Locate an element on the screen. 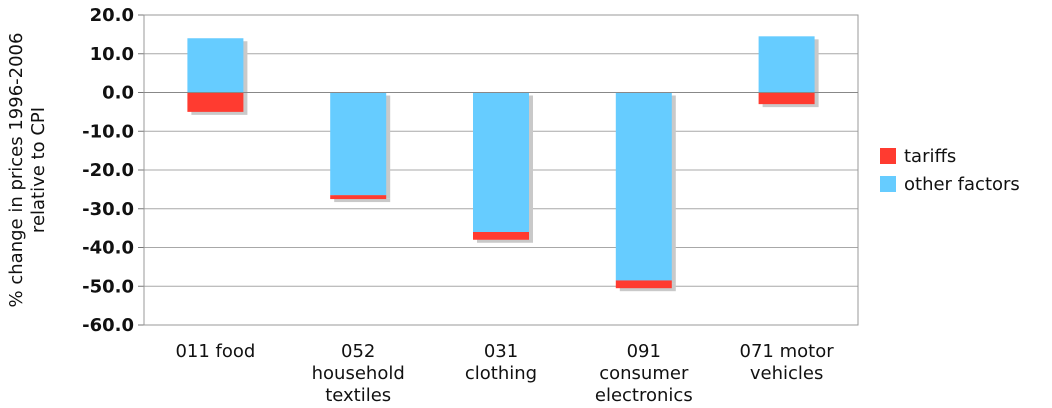  y-tick-label: -10.0 is located at coordinates (108, 131).